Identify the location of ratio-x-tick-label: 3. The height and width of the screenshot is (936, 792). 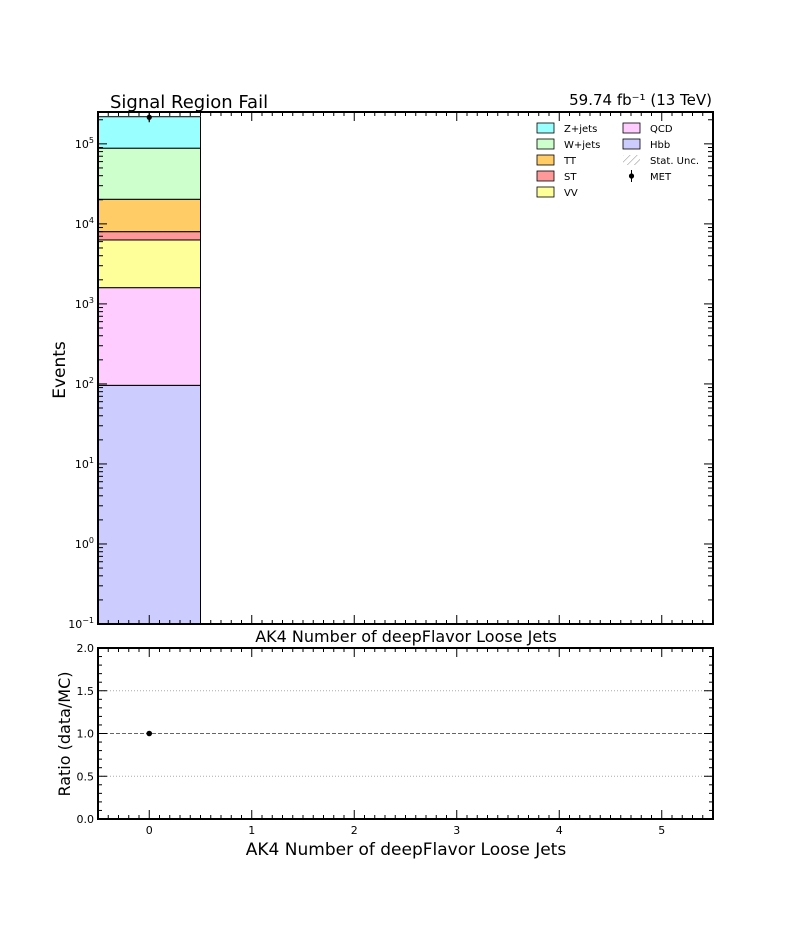
(456, 830).